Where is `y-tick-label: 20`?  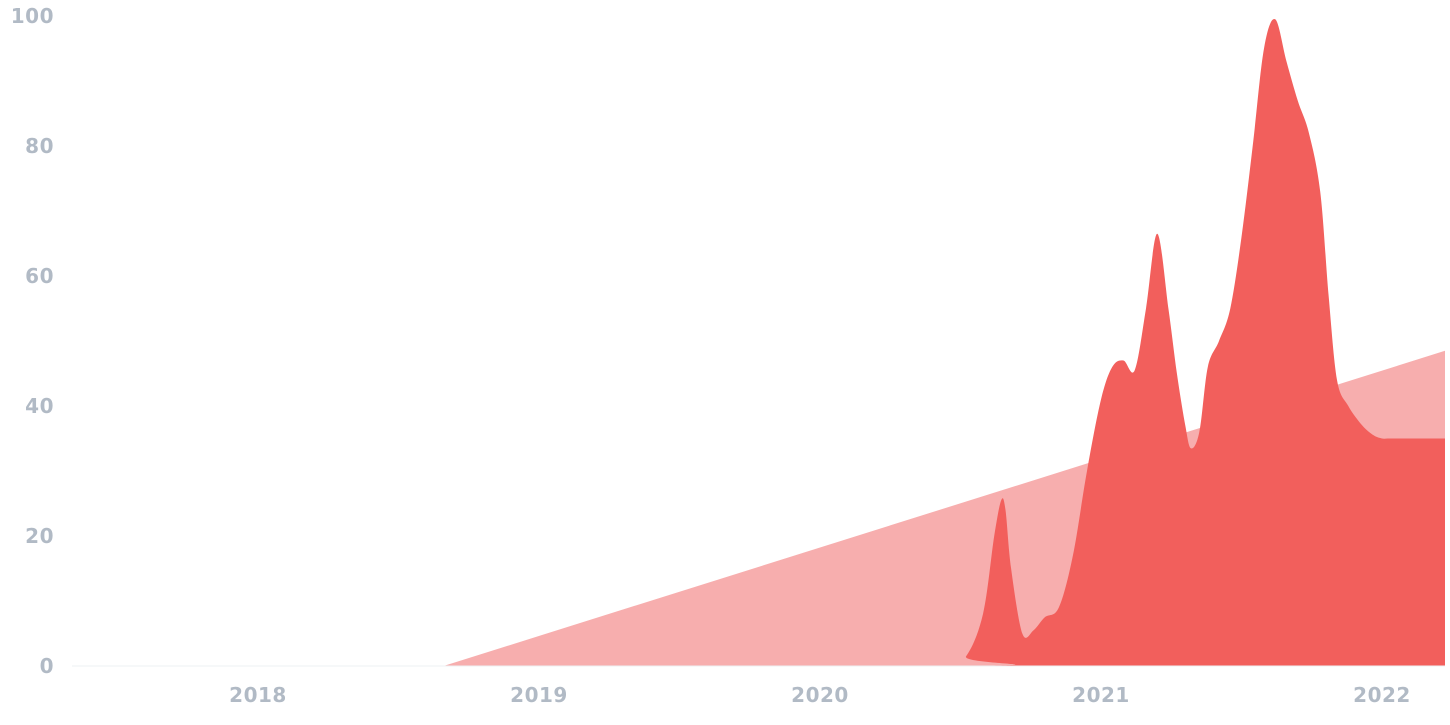
y-tick-label: 20 is located at coordinates (39, 536).